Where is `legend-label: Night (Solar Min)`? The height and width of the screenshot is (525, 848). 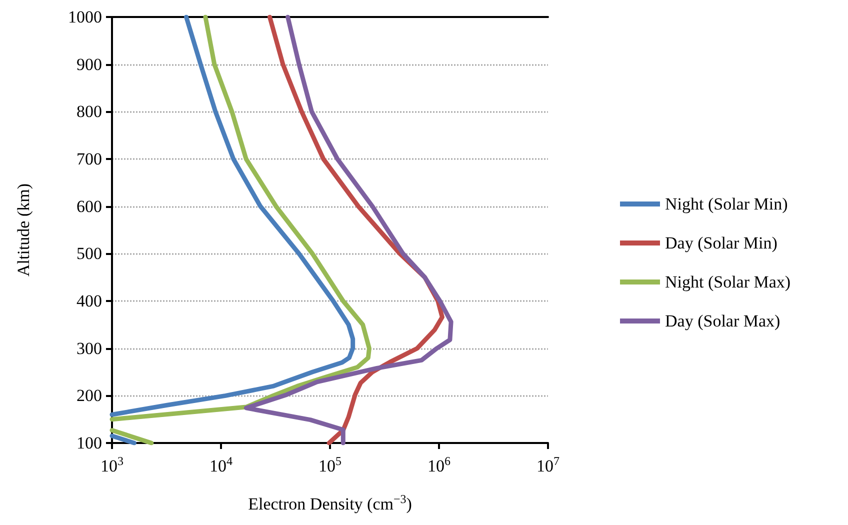
legend-label: Night (Solar Min) is located at coordinates (726, 204).